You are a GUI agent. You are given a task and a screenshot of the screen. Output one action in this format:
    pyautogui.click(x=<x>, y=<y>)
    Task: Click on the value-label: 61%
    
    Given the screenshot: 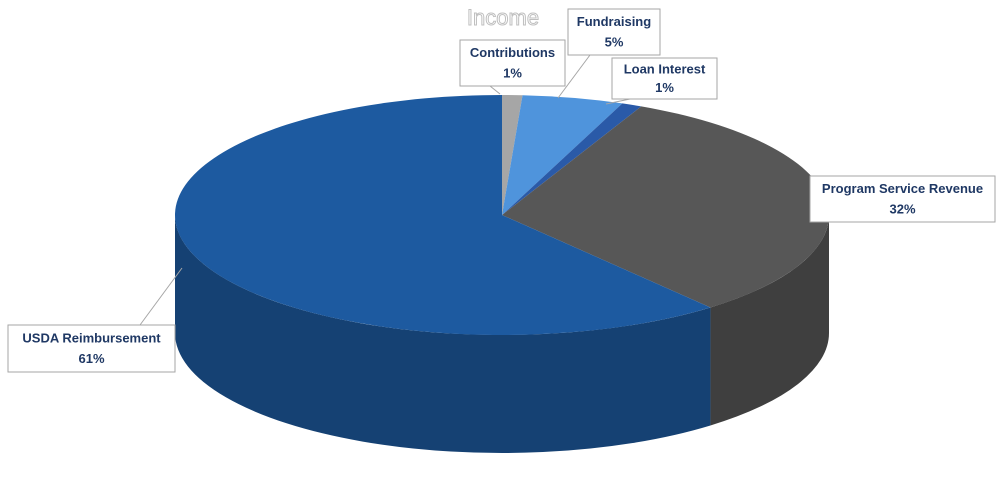 What is the action you would take?
    pyautogui.click(x=91, y=358)
    